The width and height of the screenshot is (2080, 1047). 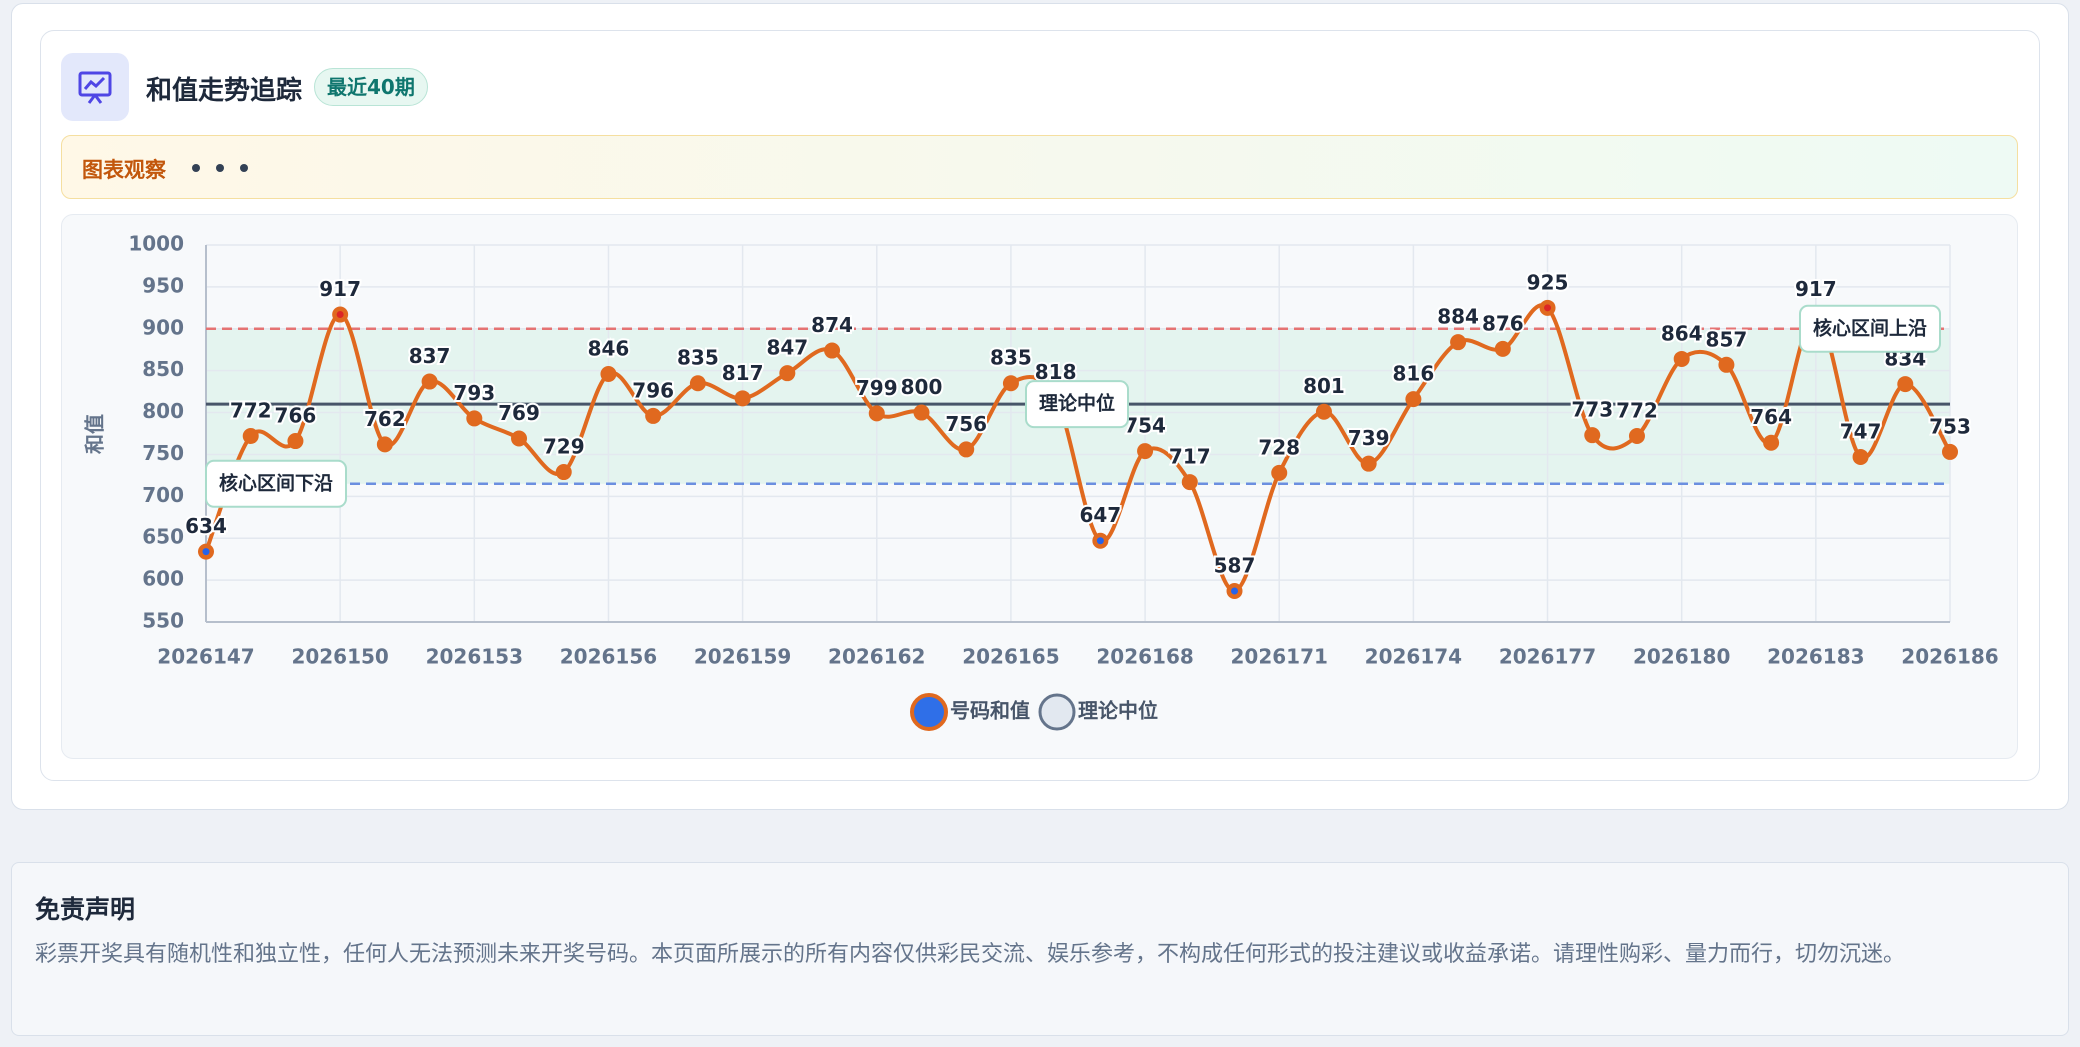 I want to click on x-tick-label: 2026159, so click(x=742, y=657).